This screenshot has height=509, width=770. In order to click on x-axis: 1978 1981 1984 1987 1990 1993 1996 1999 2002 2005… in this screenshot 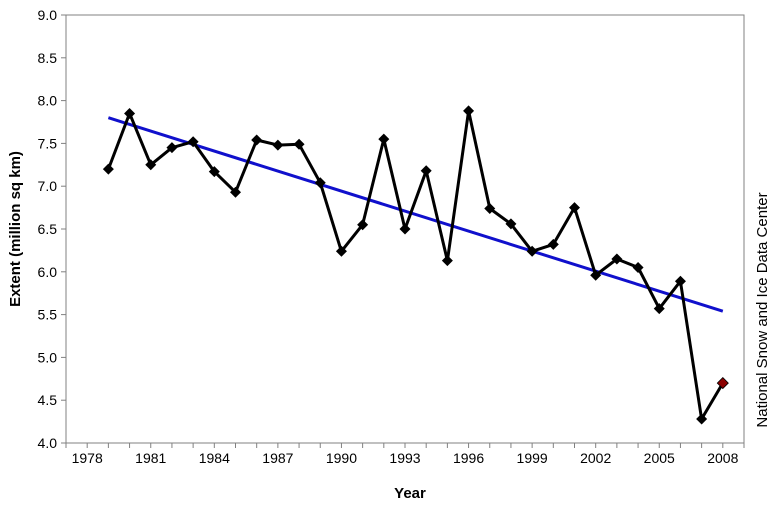, I will do `click(405, 454)`.